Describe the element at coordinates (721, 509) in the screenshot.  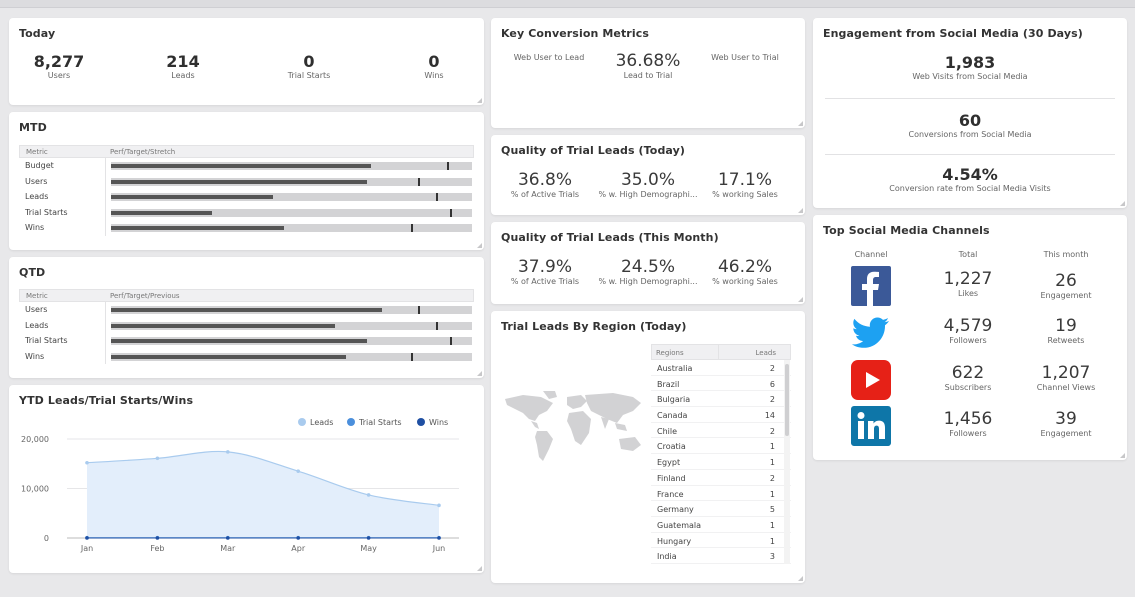
I see `region-row: Germany 5` at that location.